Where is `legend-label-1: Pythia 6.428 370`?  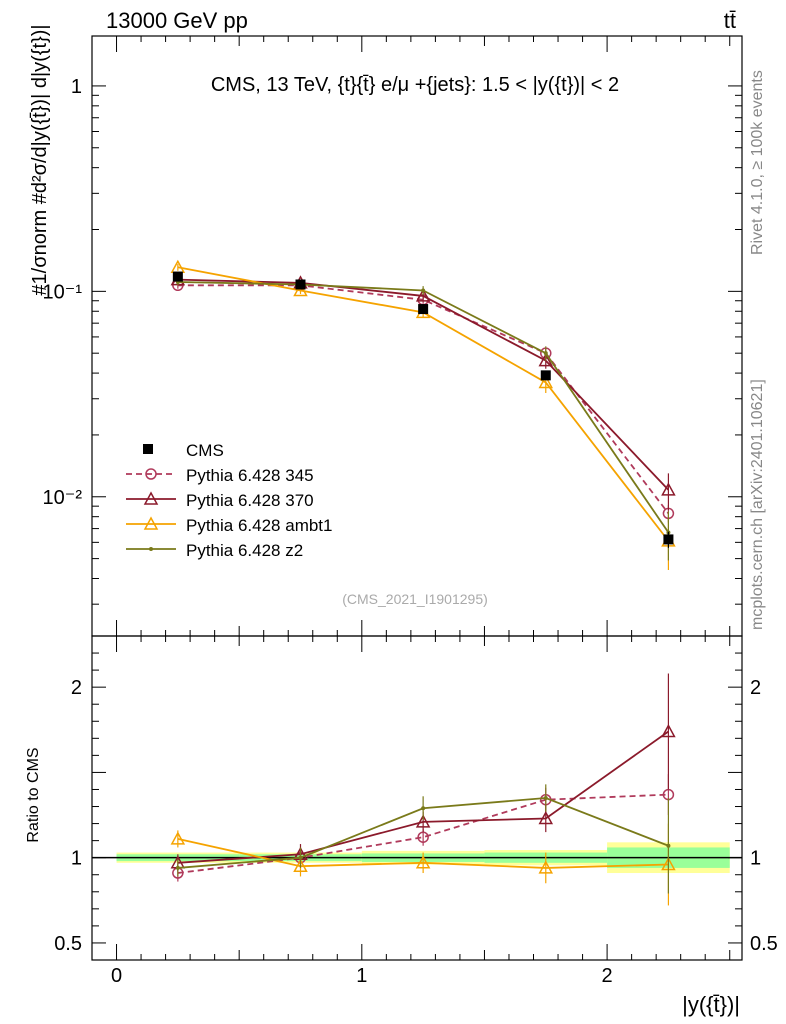
legend-label-1: Pythia 6.428 370 is located at coordinates (250, 500).